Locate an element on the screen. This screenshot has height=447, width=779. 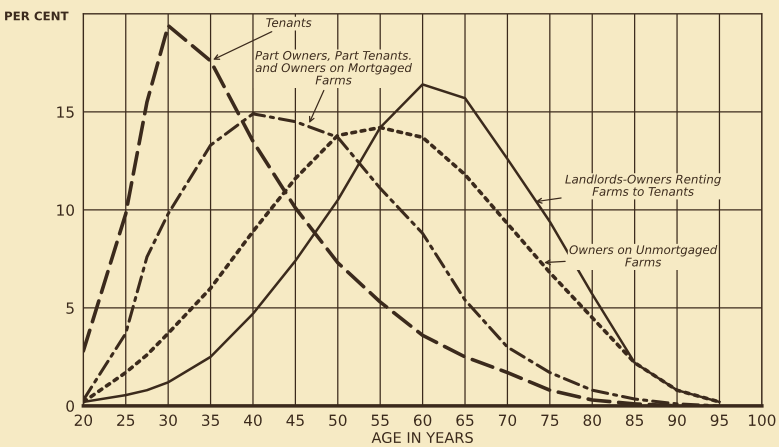
x-tick-label: 60 is located at coordinates (423, 420).